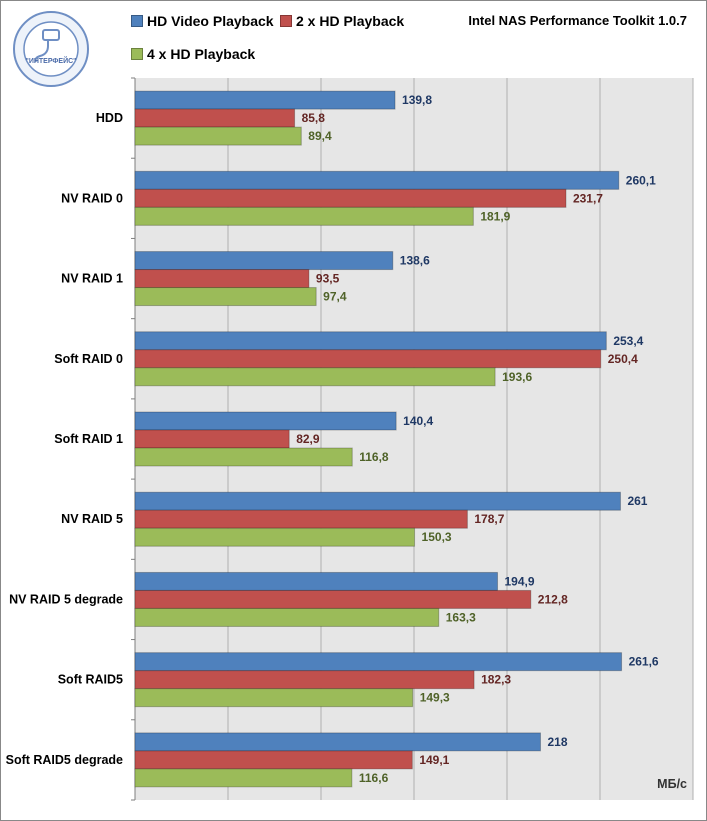 The width and height of the screenshot is (707, 821). What do you see at coordinates (92, 279) in the screenshot?
I see `category-label: NV RAID 1` at bounding box center [92, 279].